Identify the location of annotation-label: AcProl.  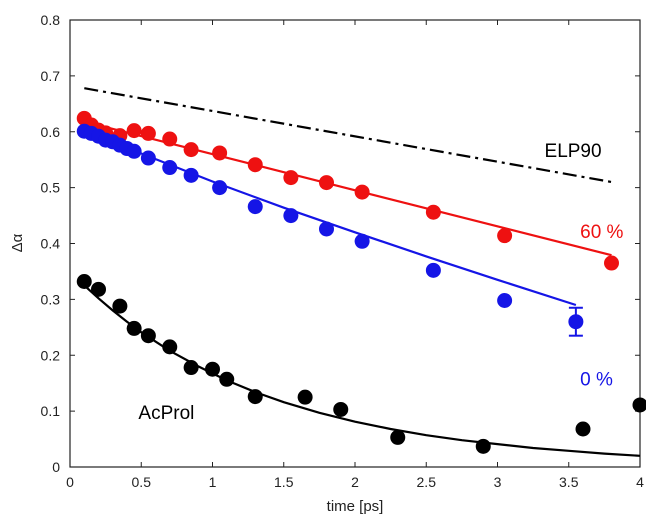
(166, 413).